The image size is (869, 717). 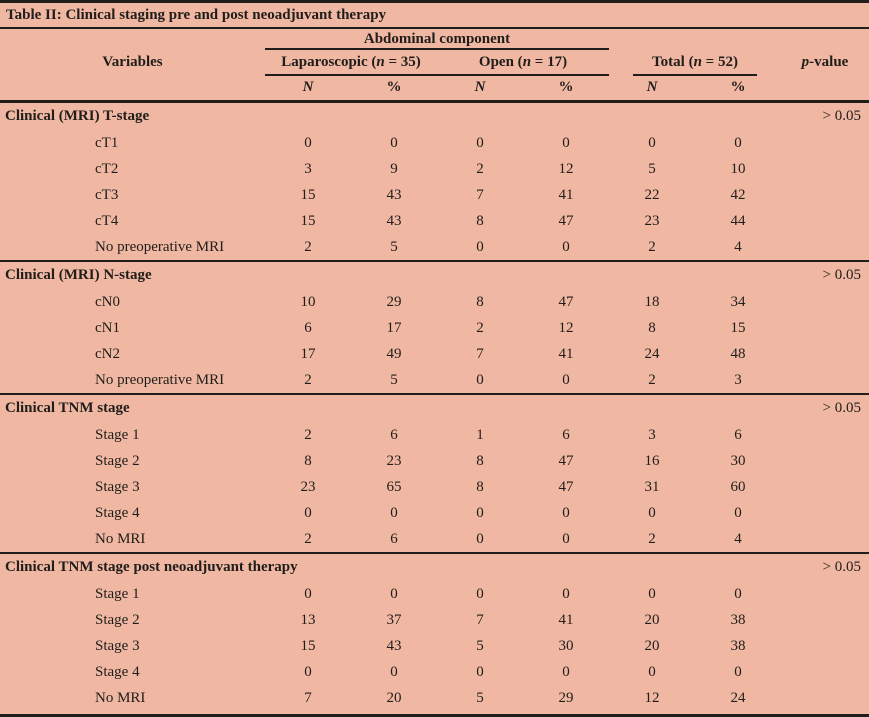 I want to click on row-label: cN0, so click(x=107, y=301).